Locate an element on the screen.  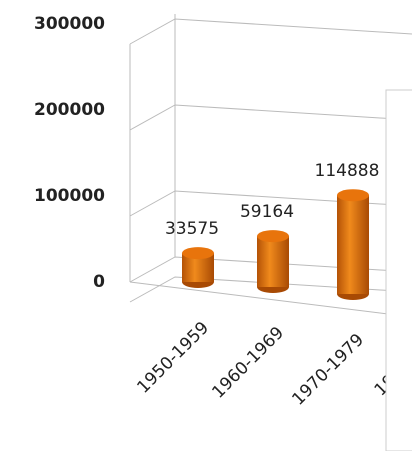
y-tick-label: 300000 is located at coordinates (69, 24).